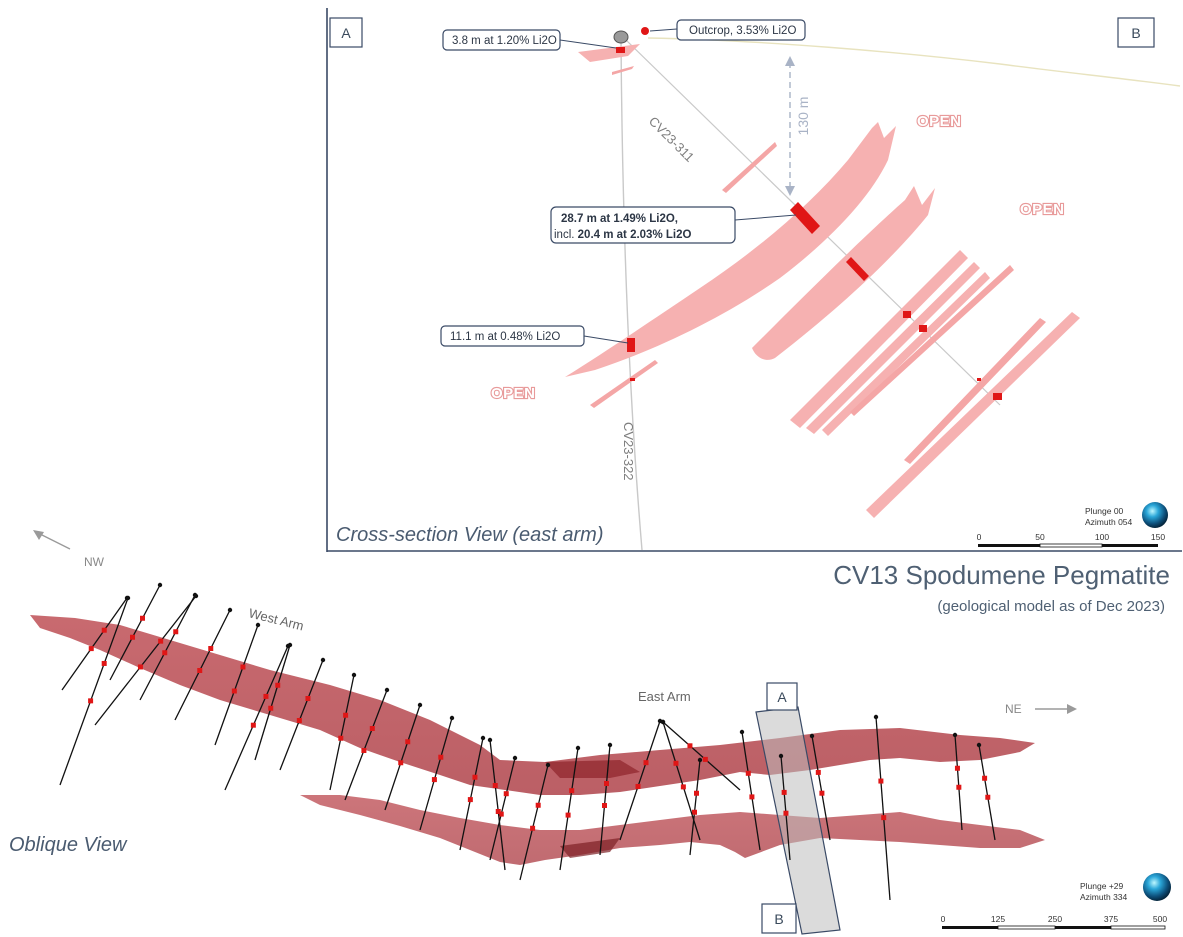  I want to click on section-label-b: B, so click(778, 919).